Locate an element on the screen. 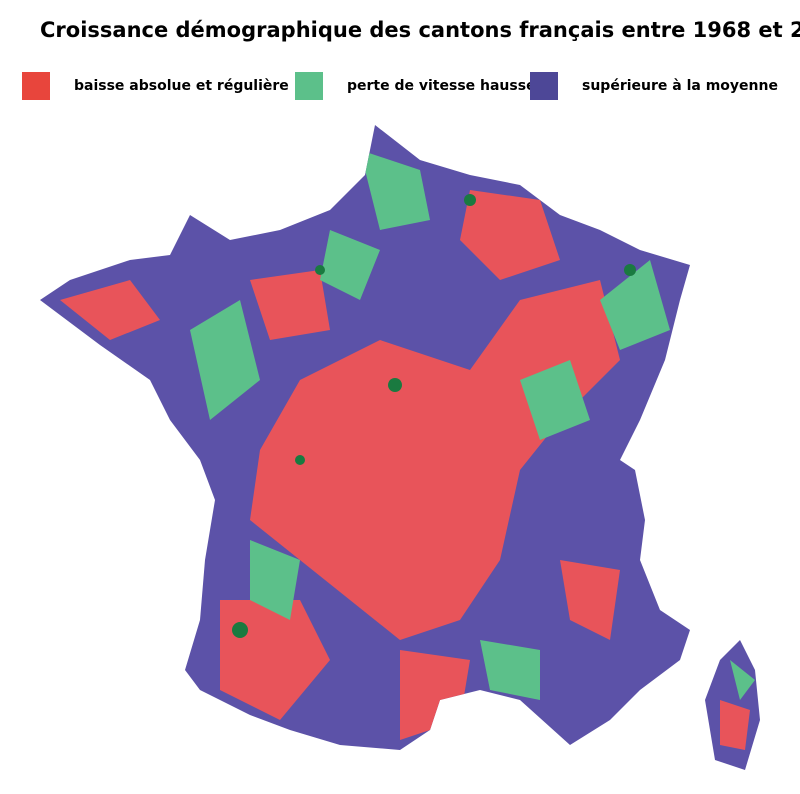 This screenshot has height=794, width=800. legend-label: supérieure à la moyenne is located at coordinates (680, 86).